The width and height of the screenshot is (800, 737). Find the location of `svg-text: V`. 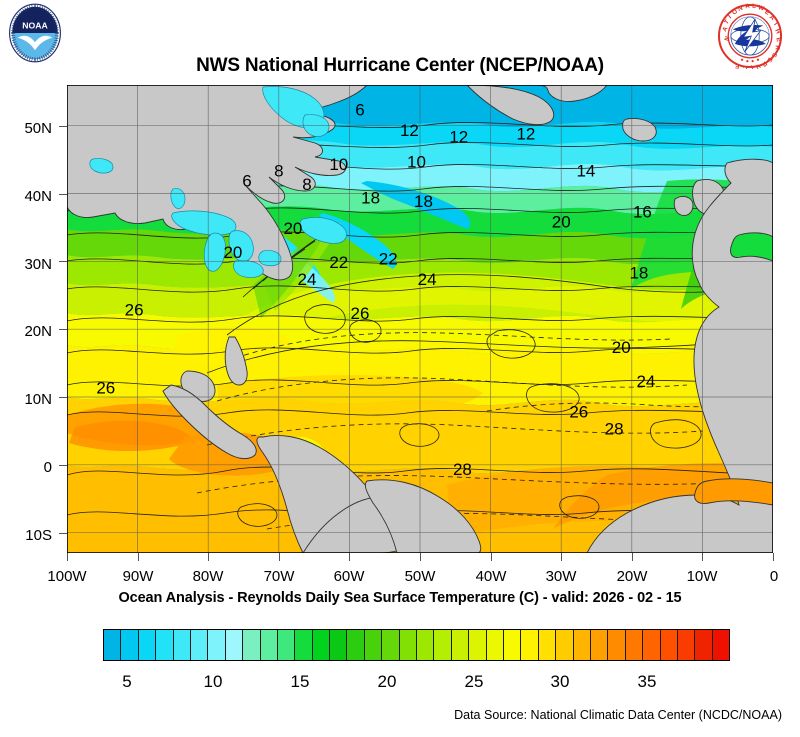

svg-text: V is located at coordinates (757, 65).